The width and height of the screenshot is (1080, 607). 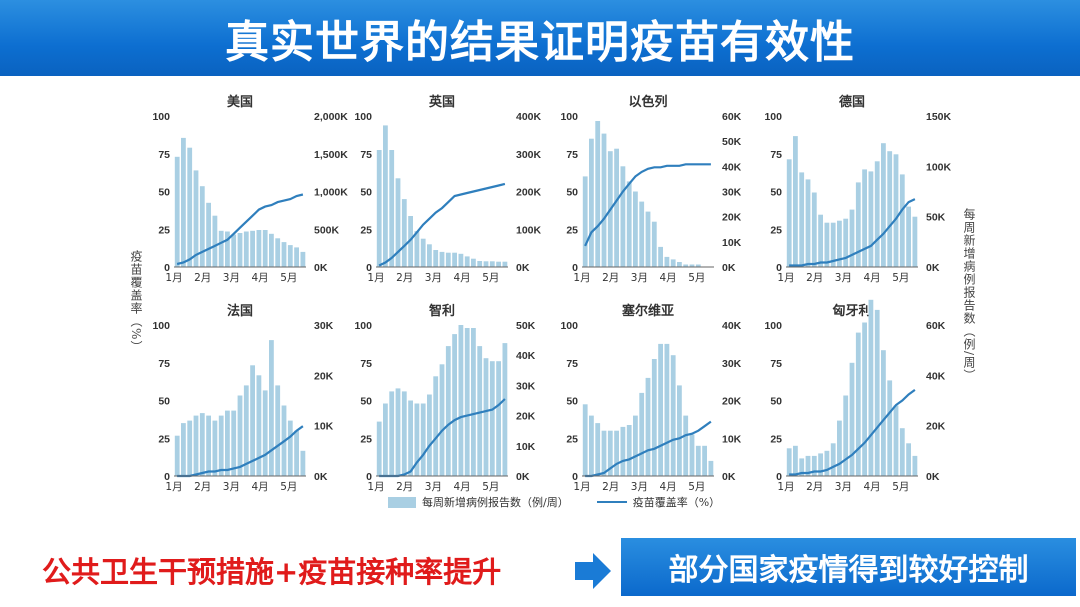 I want to click on right-axis-label: 每周新增病例报告数（例/周）, so click(x=969, y=295).